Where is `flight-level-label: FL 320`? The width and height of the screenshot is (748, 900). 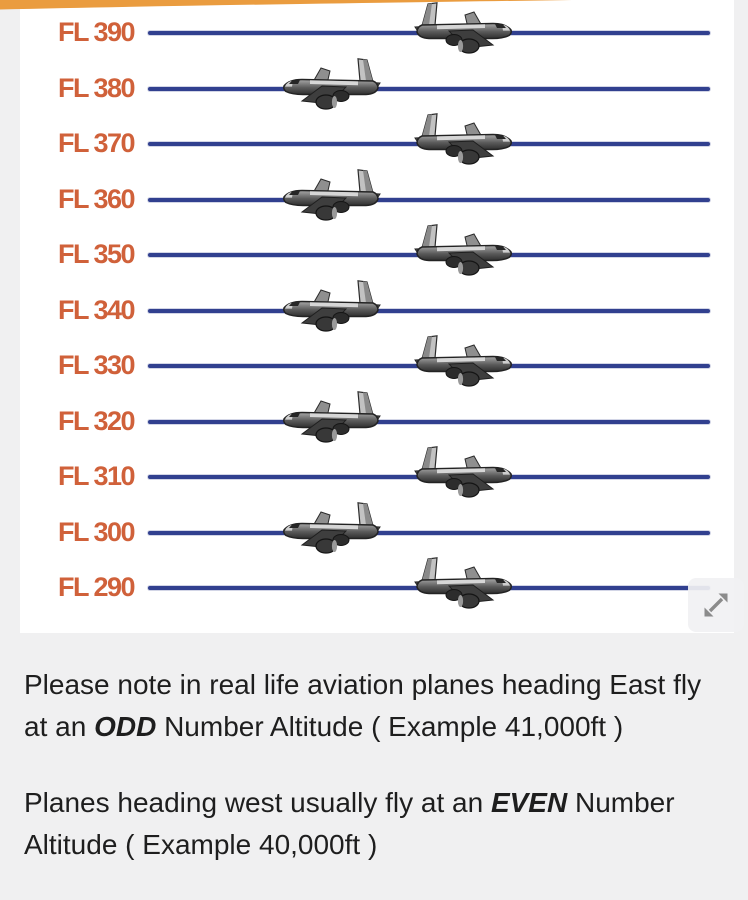 flight-level-label: FL 320 is located at coordinates (97, 420).